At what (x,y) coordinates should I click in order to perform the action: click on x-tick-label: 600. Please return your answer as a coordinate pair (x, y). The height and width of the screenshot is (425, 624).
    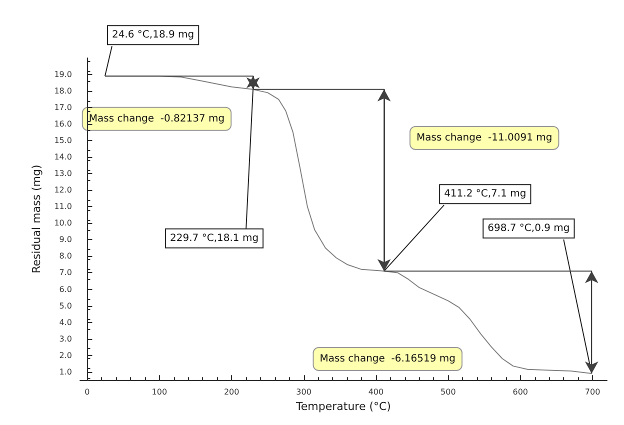
    Looking at the image, I should click on (520, 392).